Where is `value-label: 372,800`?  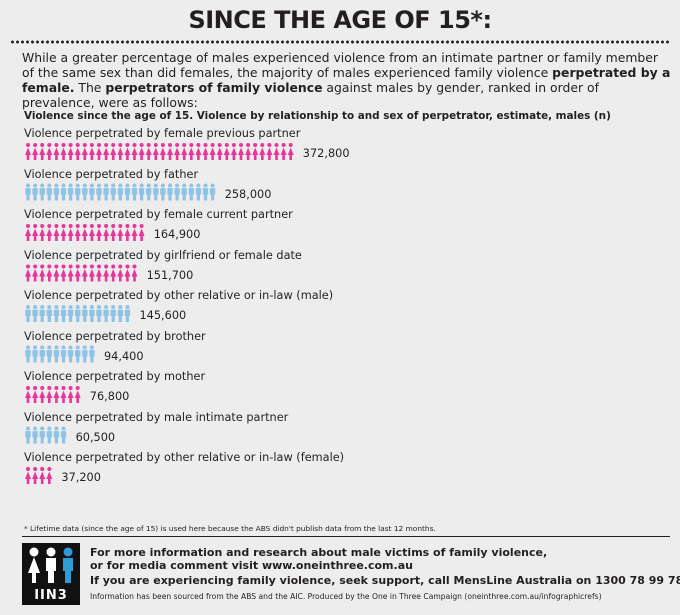
value-label: 372,800 is located at coordinates (326, 153).